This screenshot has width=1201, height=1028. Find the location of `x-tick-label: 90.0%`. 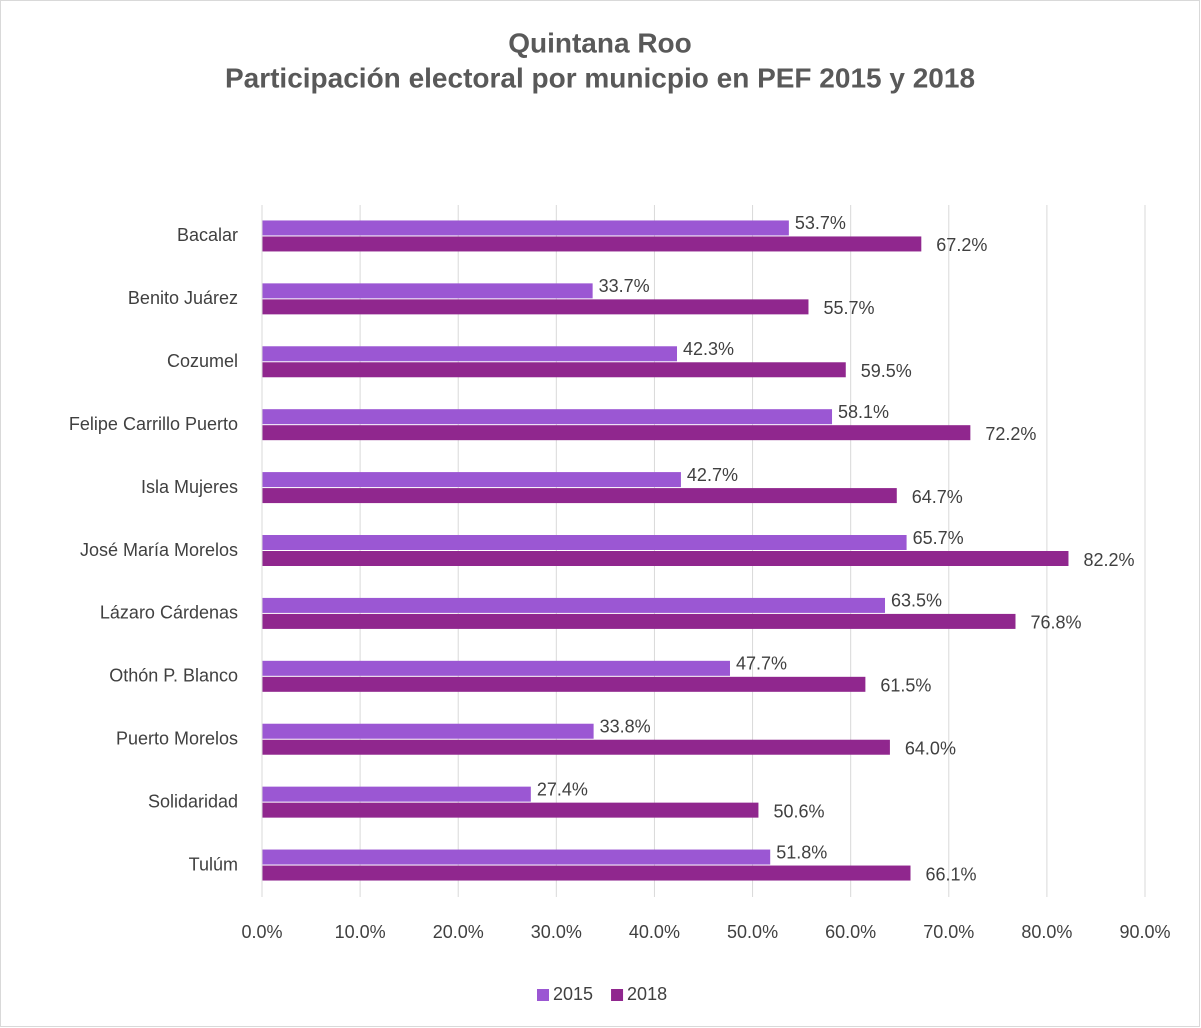

x-tick-label: 90.0% is located at coordinates (1144, 932).